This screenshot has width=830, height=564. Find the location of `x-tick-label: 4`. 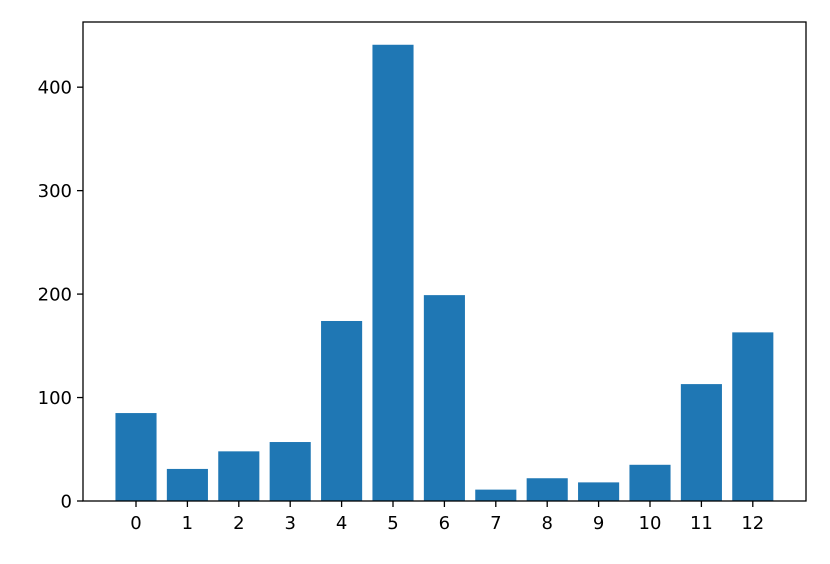

x-tick-label: 4 is located at coordinates (341, 523).